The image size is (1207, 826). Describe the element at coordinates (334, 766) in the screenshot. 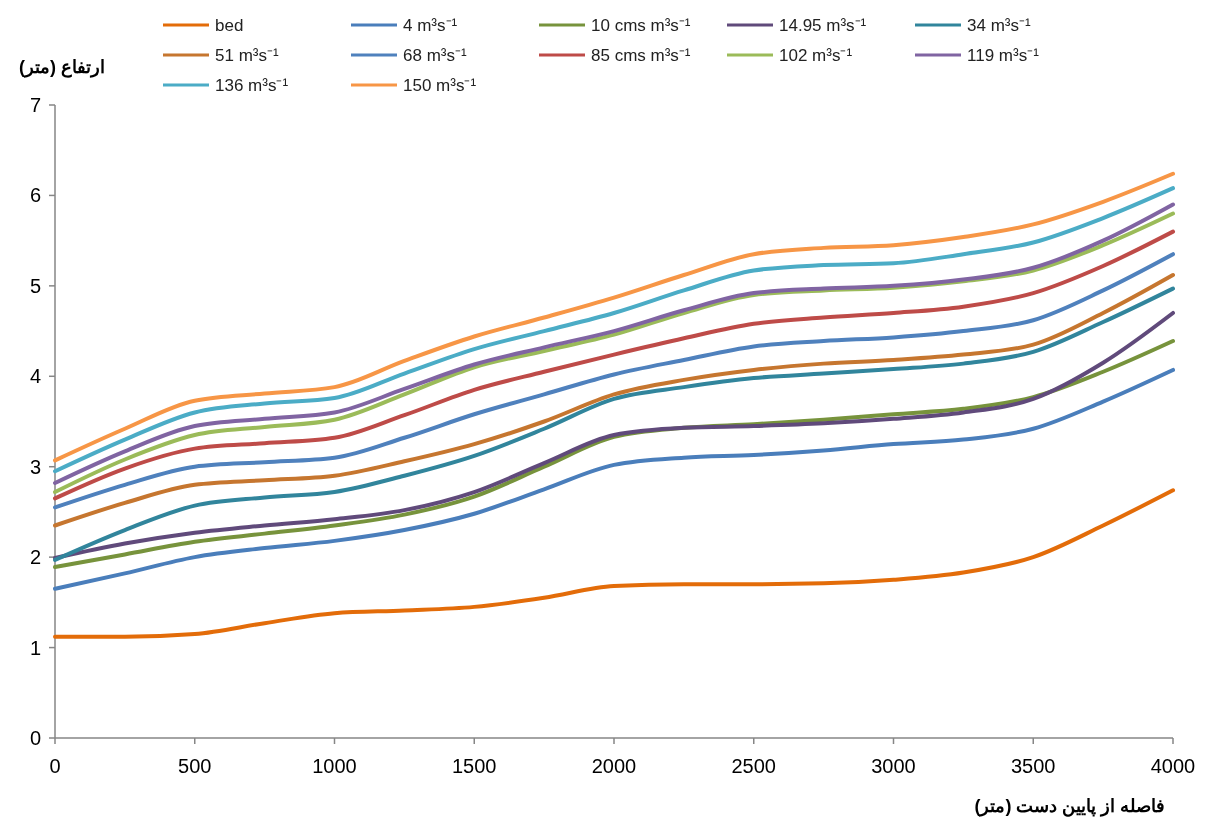

I see `x-tick-label: 1000` at that location.